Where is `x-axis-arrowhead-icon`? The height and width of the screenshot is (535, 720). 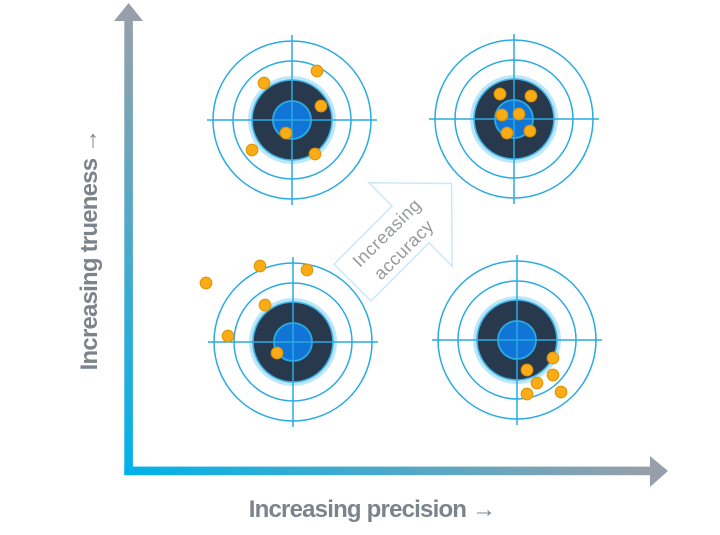 x-axis-arrowhead-icon is located at coordinates (659, 471).